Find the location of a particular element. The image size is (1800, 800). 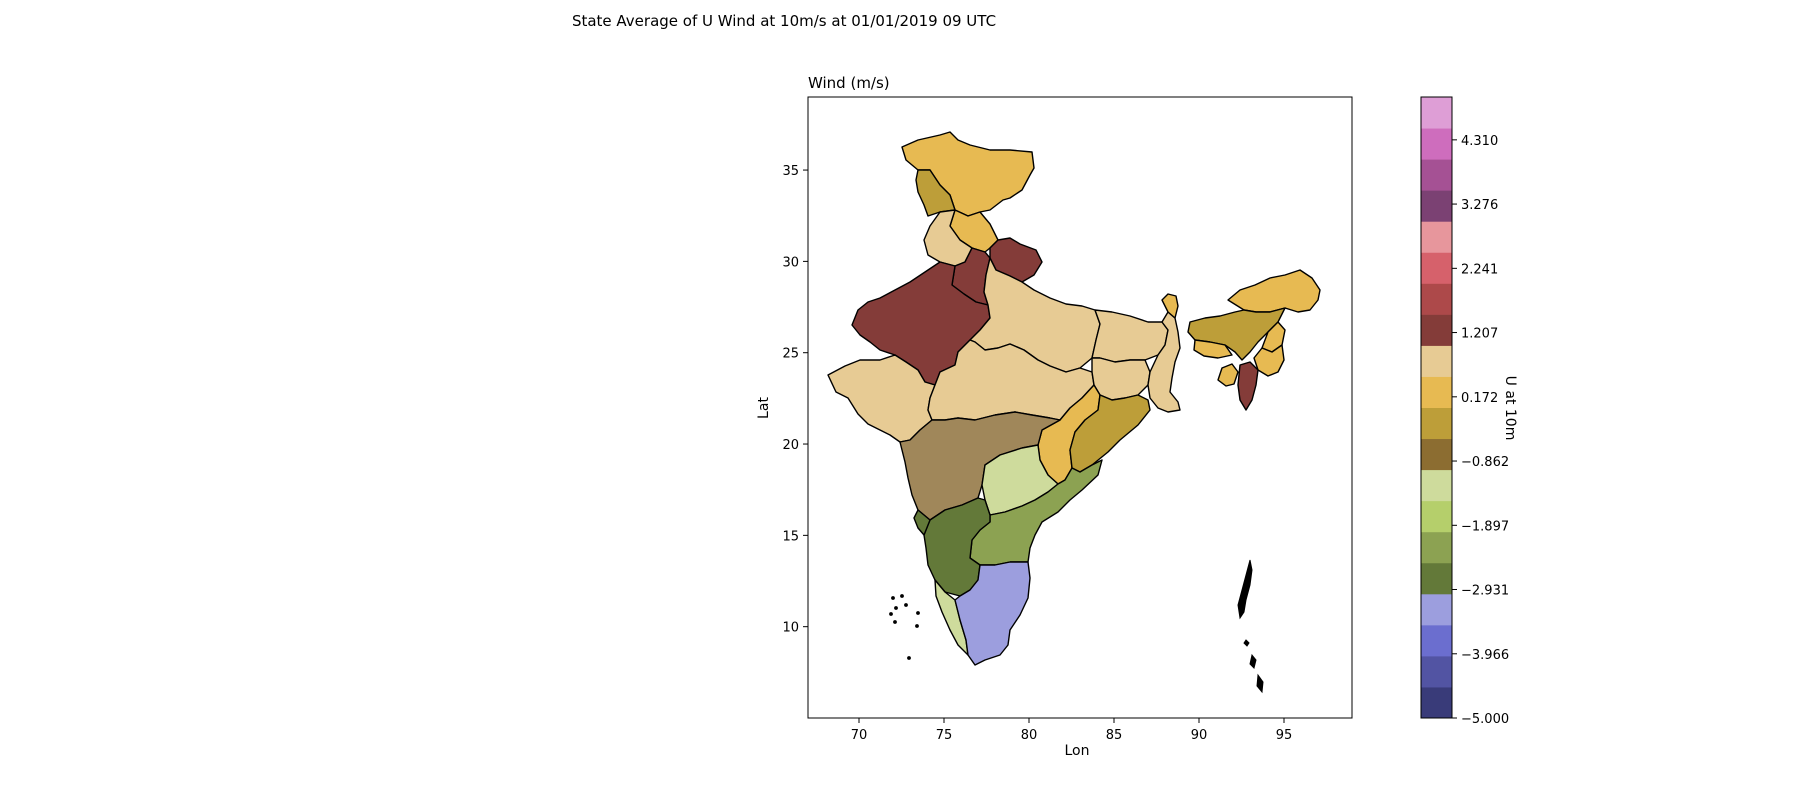

region-tripura is located at coordinates (1228, 375).